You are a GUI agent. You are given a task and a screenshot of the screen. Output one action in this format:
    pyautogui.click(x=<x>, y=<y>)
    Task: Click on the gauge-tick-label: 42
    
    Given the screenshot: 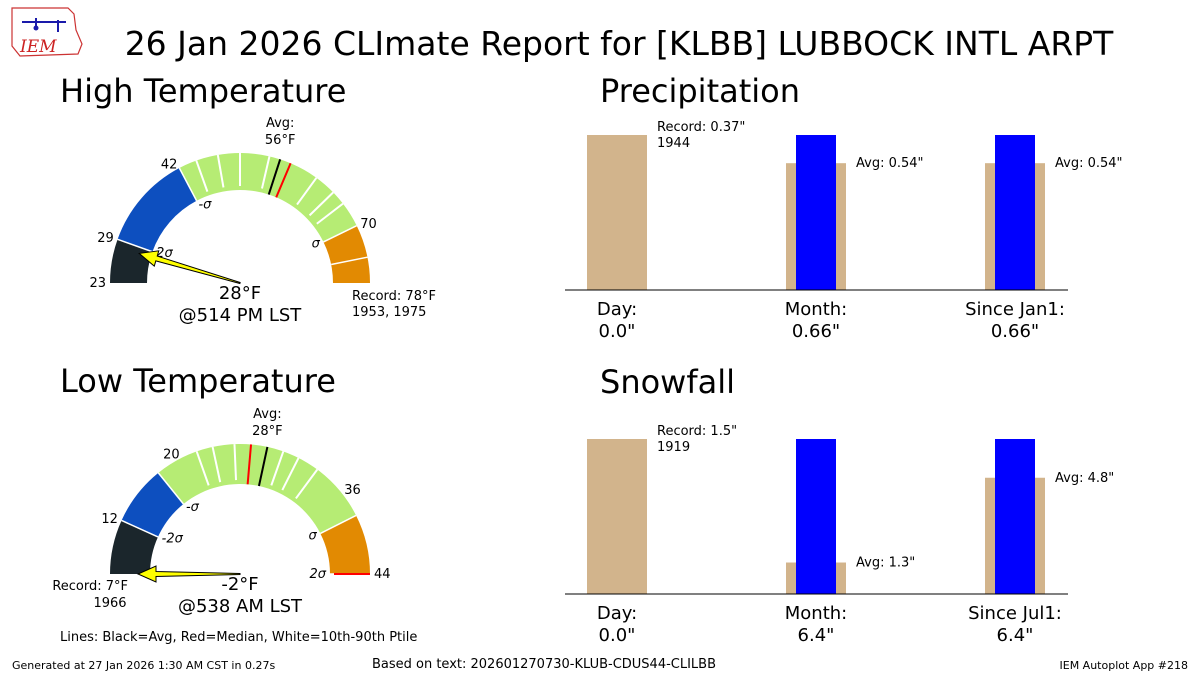 What is the action you would take?
    pyautogui.click(x=169, y=164)
    